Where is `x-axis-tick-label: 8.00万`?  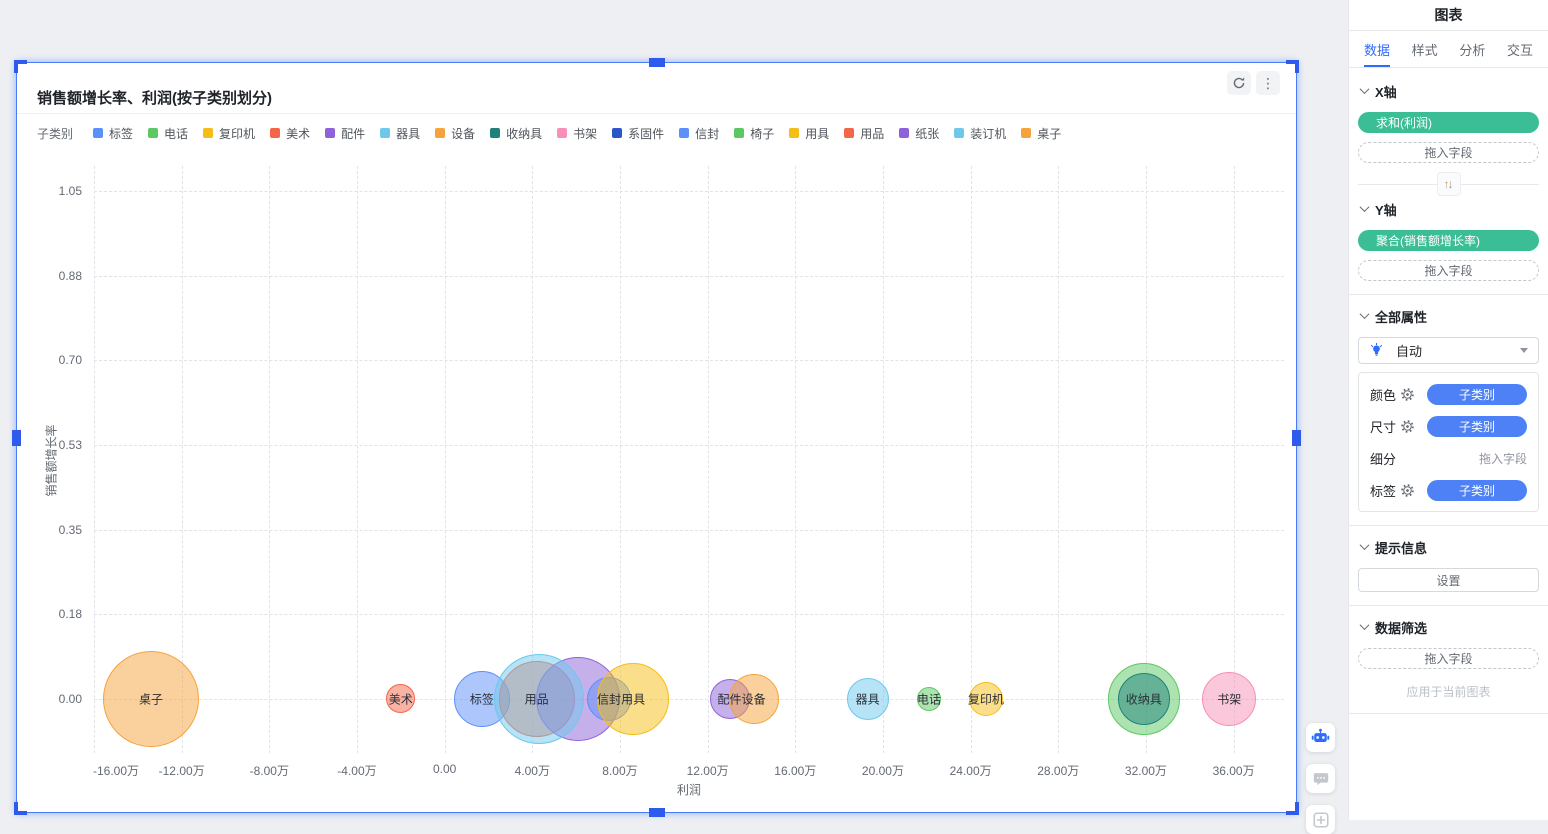
x-axis-tick-label: 8.00万 is located at coordinates (620, 771).